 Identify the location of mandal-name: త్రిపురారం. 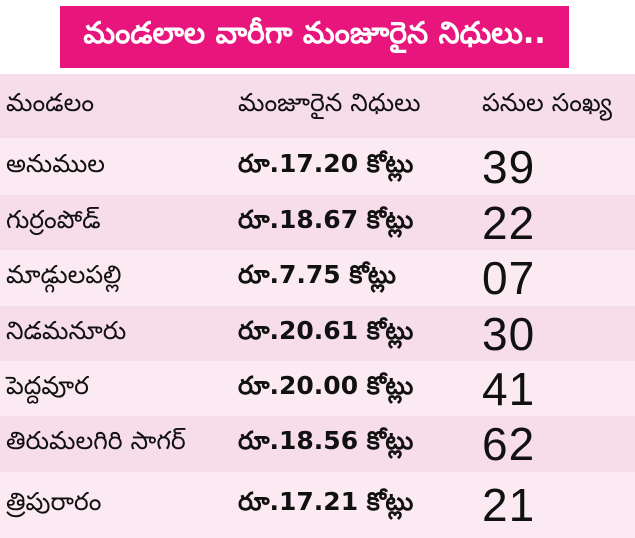
(54, 501).